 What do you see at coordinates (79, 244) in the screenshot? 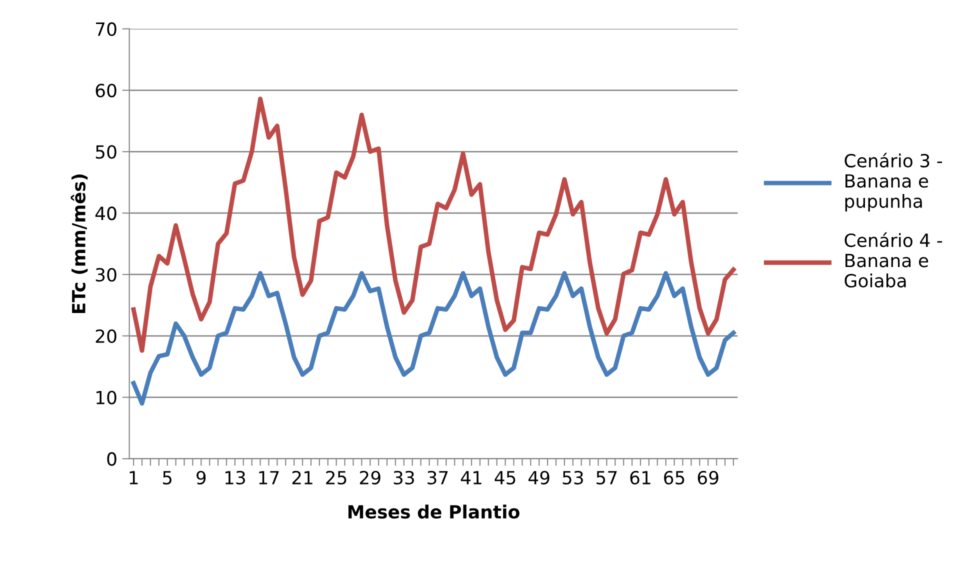
I see `y-axis-title: ETc (mm/mês)` at bounding box center [79, 244].